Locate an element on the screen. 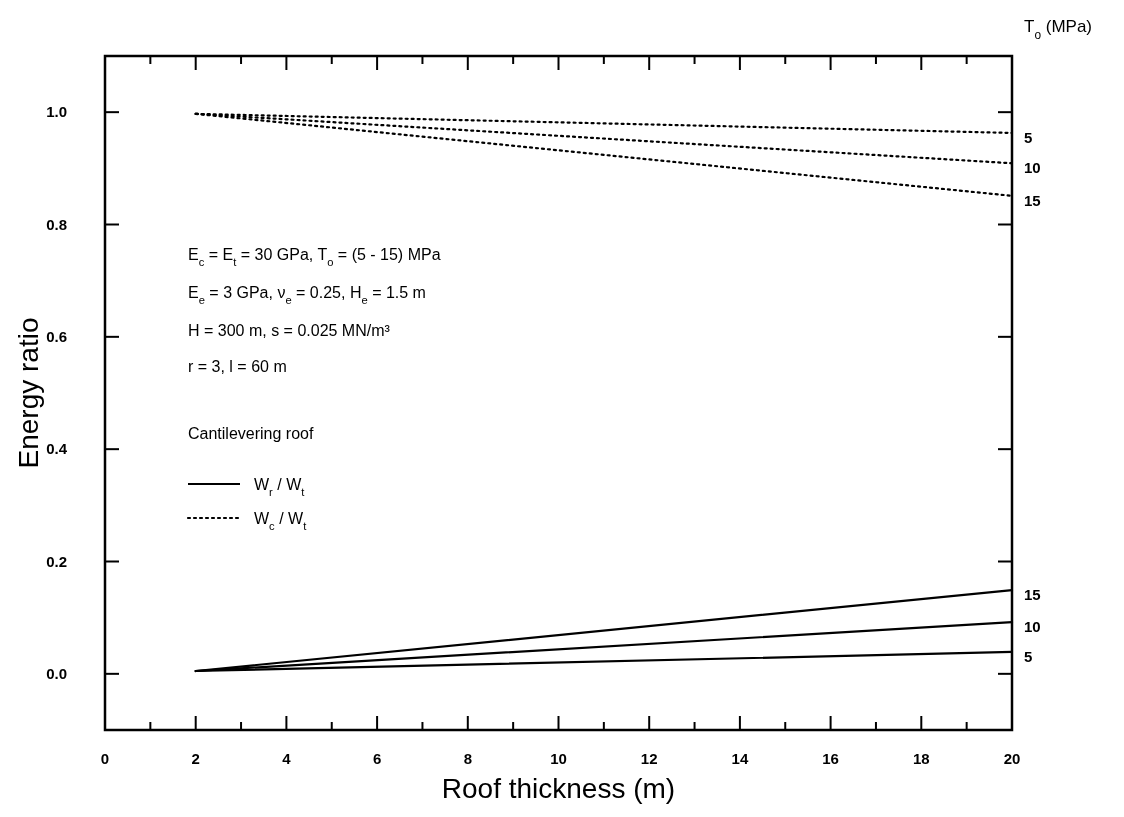 The height and width of the screenshot is (817, 1124). legend-title: T$_{o}$ (MPa) is located at coordinates (1058, 29).